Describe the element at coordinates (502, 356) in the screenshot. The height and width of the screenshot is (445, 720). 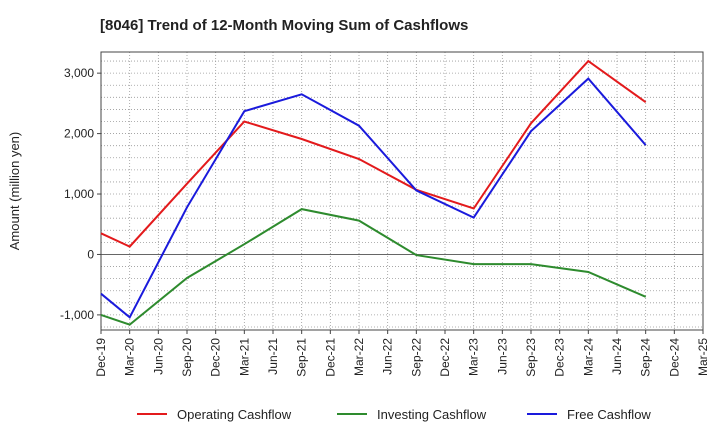
I see `x-tick-label: Jun-23` at that location.